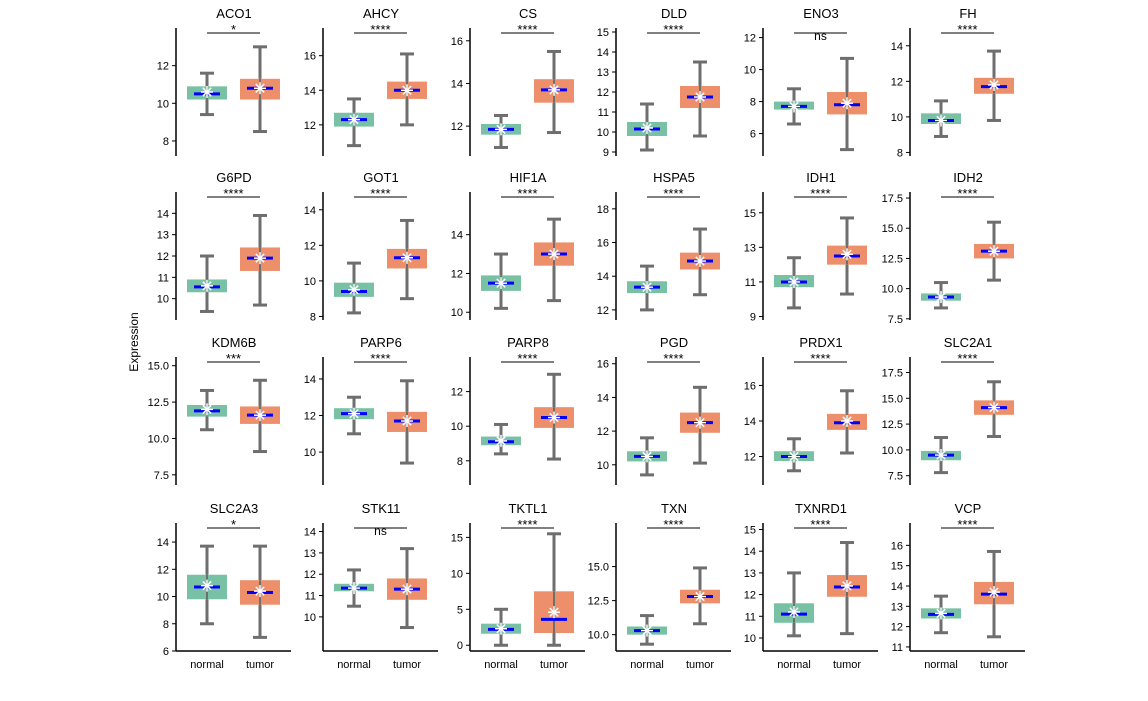 This screenshot has width=1148, height=701. Describe the element at coordinates (518, 586) in the screenshot. I see `panel-tktl1: TKTL1 0 5 10 15 **** normal tumor` at that location.